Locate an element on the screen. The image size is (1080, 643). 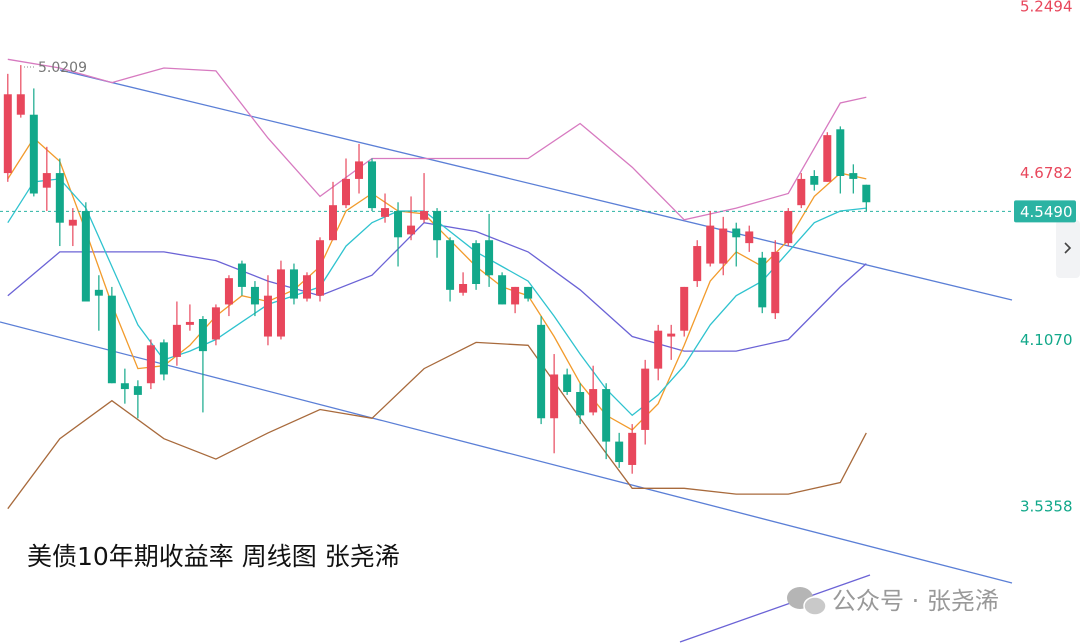
y-tick-label: 4.6782 is located at coordinates (1046, 173).